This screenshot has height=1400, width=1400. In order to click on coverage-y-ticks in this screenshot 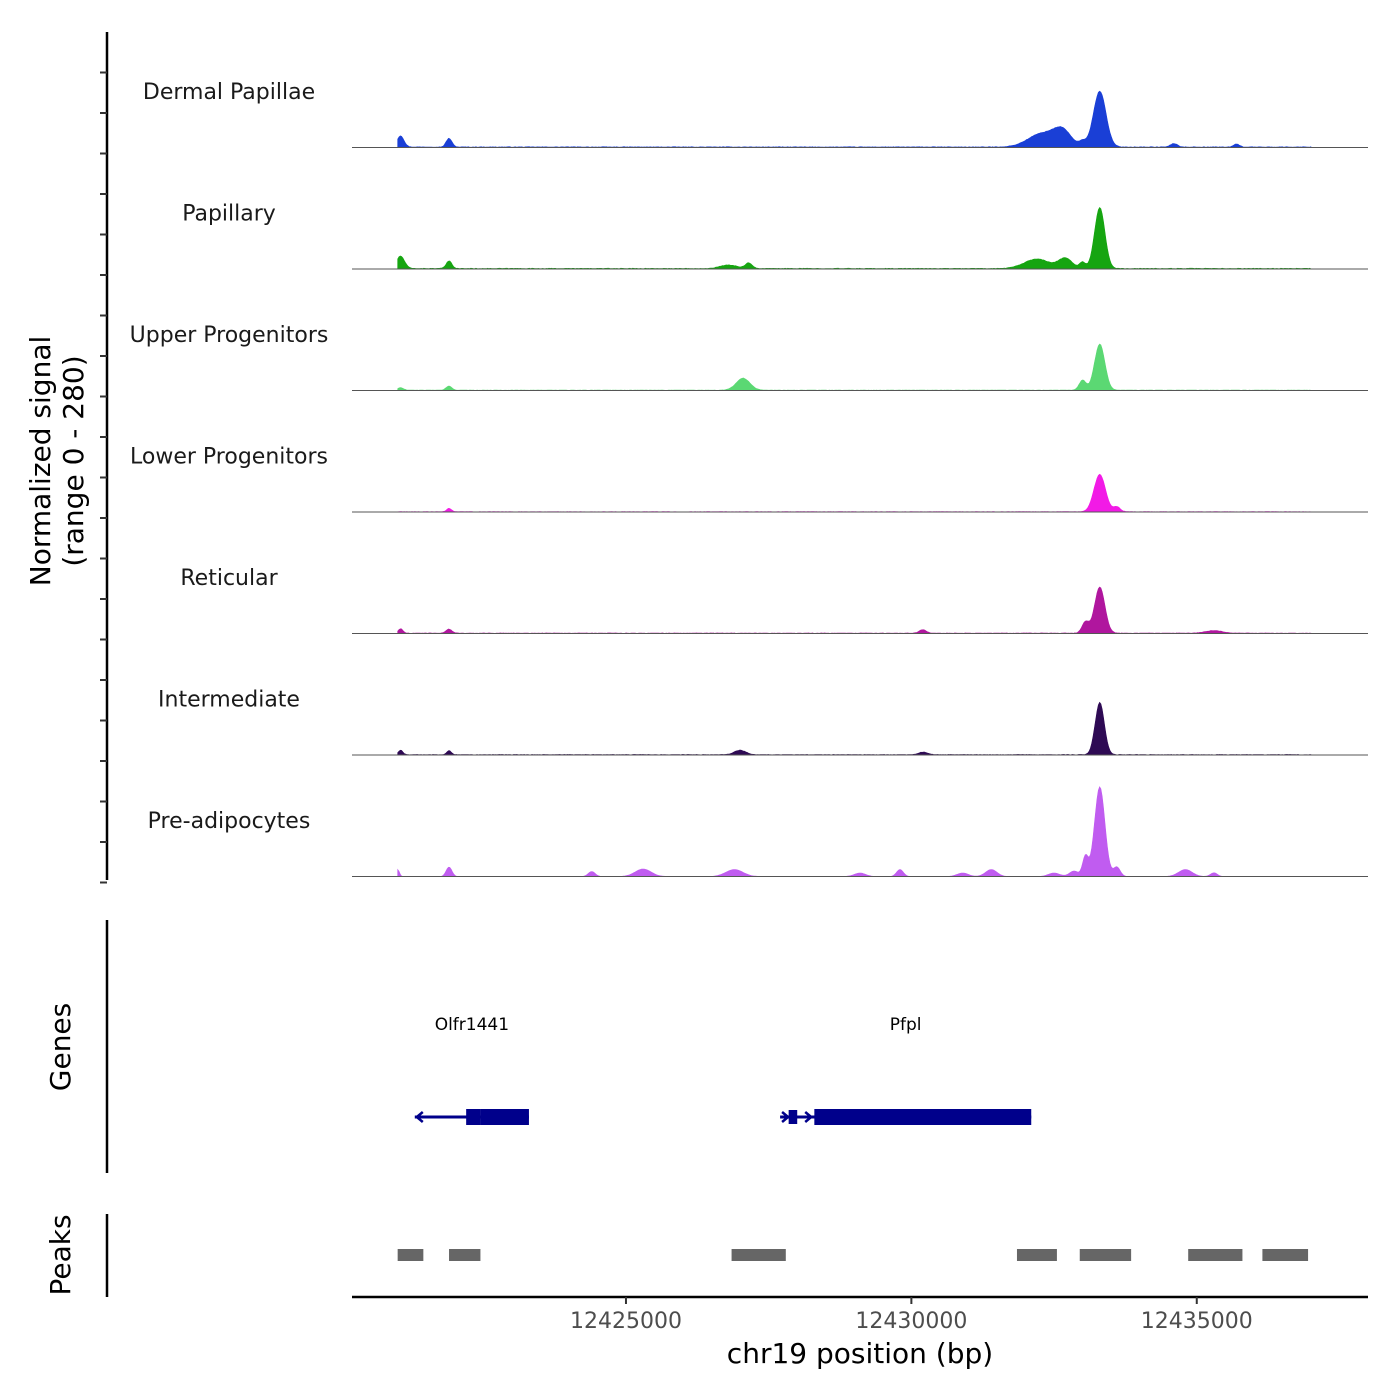, I will do `click(103, 477)`.